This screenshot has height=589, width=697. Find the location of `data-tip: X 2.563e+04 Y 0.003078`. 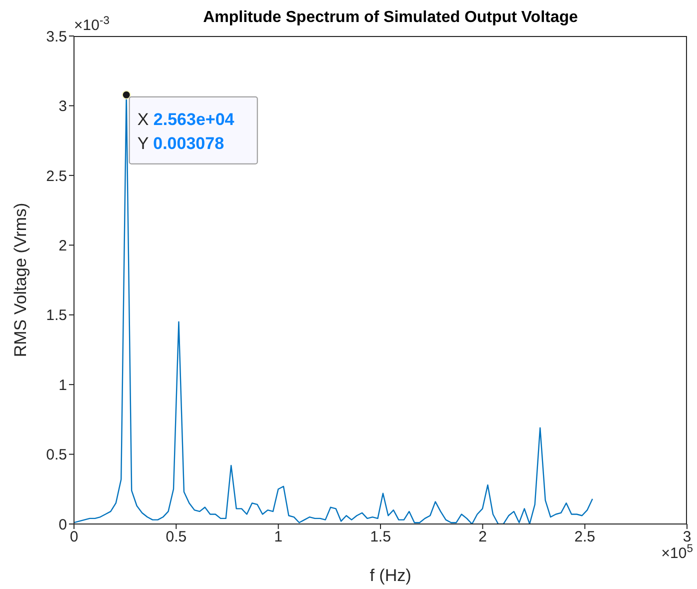

data-tip: X 2.563e+04 Y 0.003078 is located at coordinates (190, 127).